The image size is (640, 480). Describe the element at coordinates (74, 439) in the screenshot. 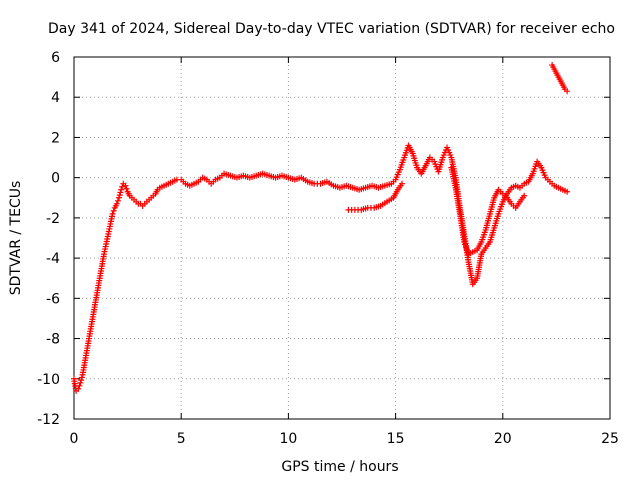

I see `x-tick-label: 0` at that location.